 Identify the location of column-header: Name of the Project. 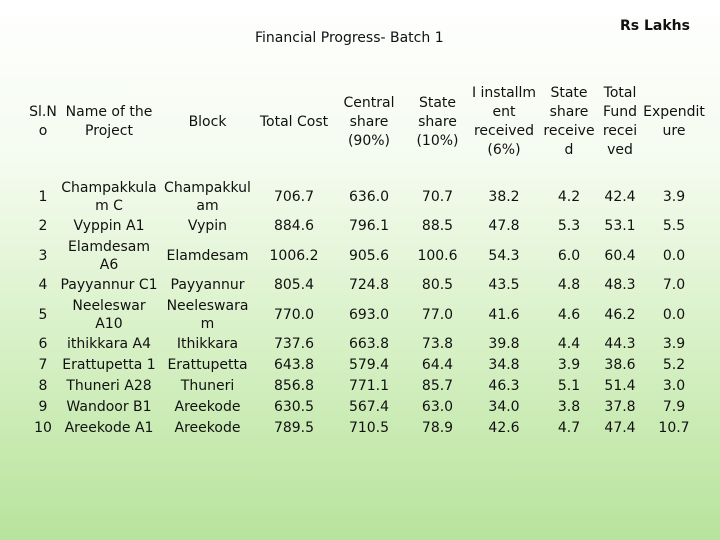
(109, 121).